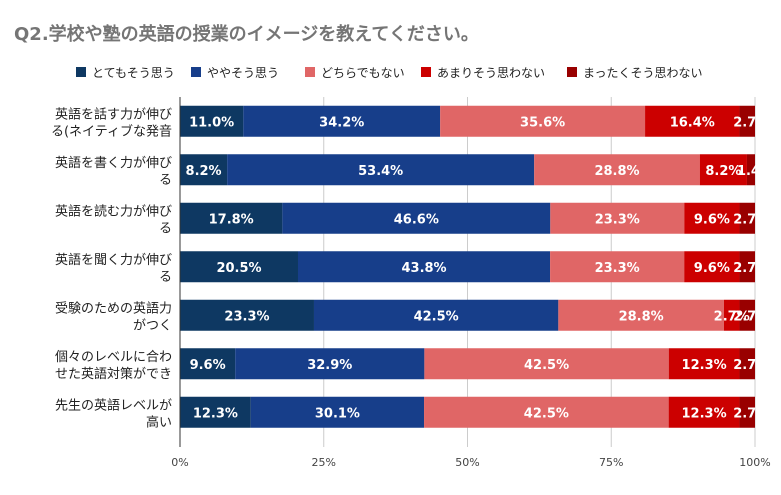 Image resolution: width=781 pixels, height=495 pixels. What do you see at coordinates (111, 131) in the screenshot?
I see `category-label: る(ネイティブな発音` at bounding box center [111, 131].